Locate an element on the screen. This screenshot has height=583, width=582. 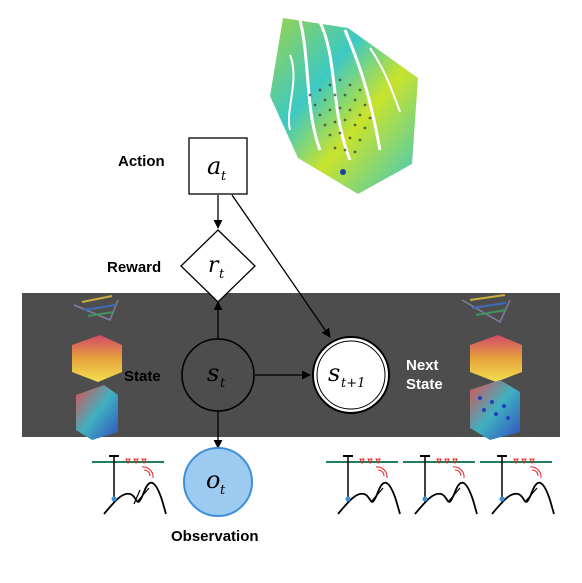
state-node is located at coordinates (218, 375).